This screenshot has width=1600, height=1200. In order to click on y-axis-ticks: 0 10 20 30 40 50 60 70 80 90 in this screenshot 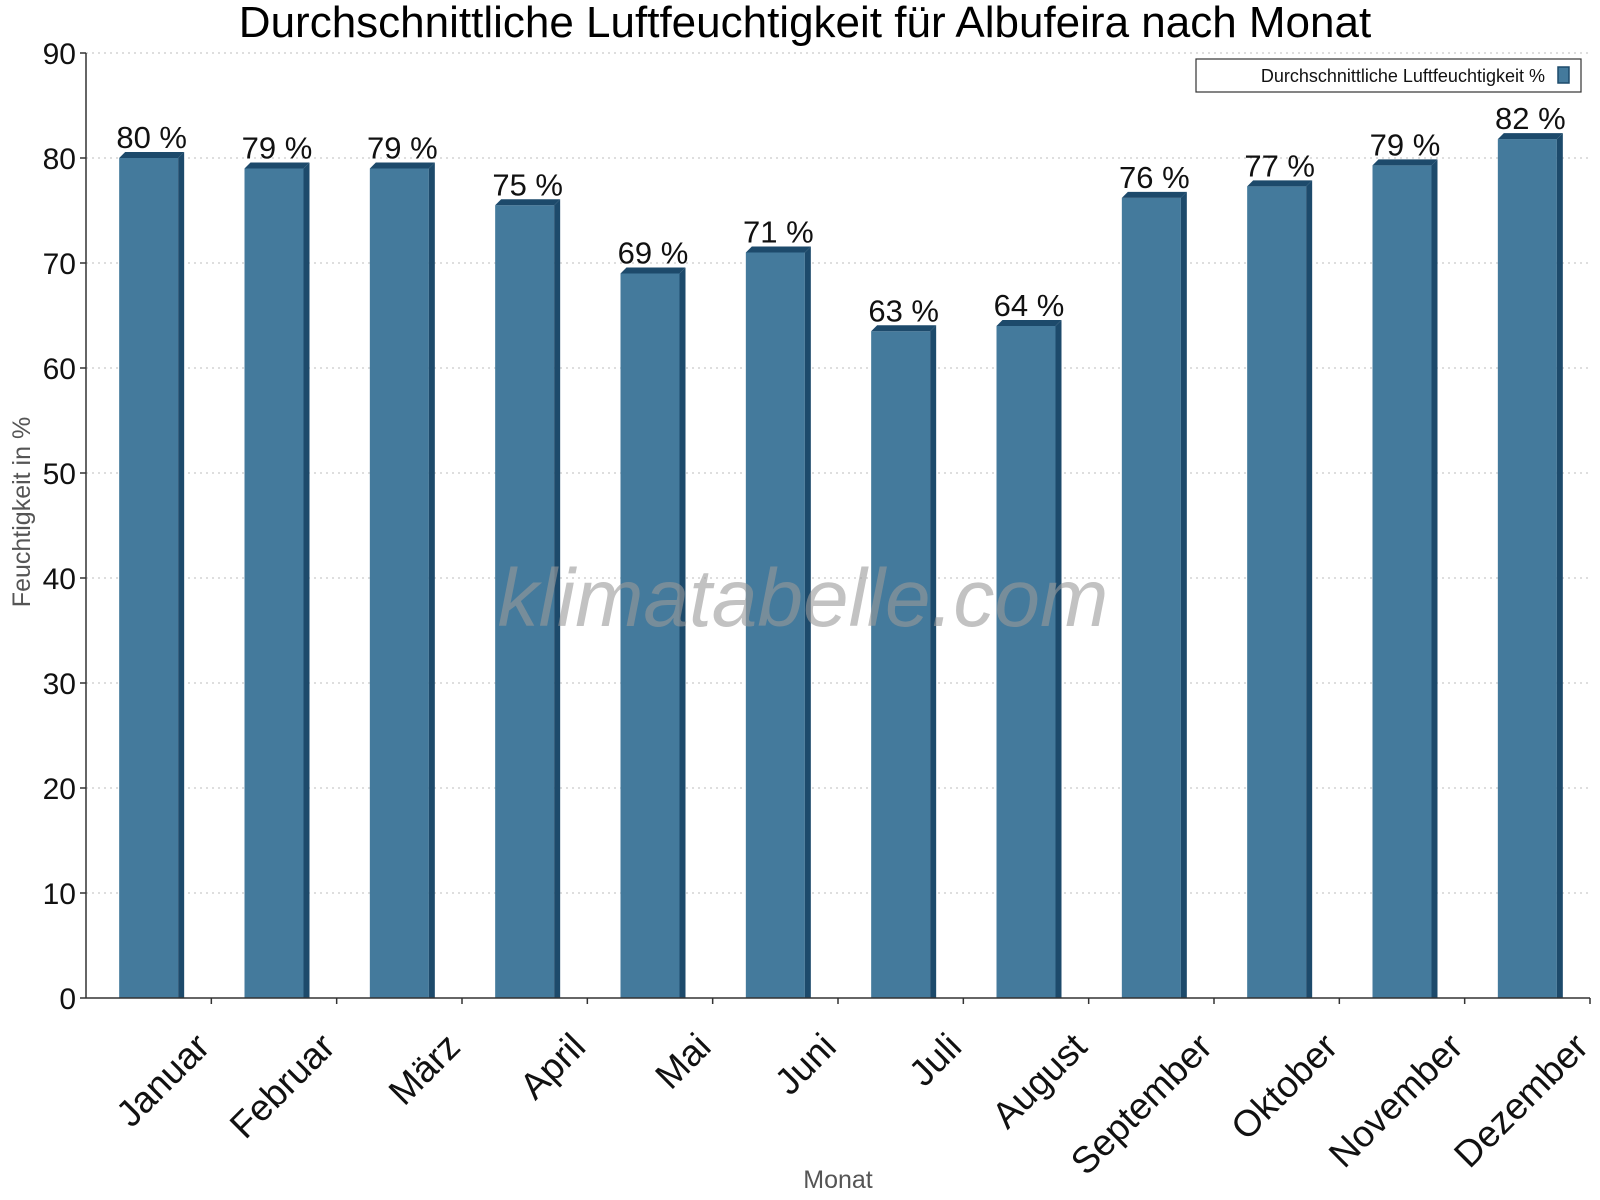, I will do `click(64, 527)`.